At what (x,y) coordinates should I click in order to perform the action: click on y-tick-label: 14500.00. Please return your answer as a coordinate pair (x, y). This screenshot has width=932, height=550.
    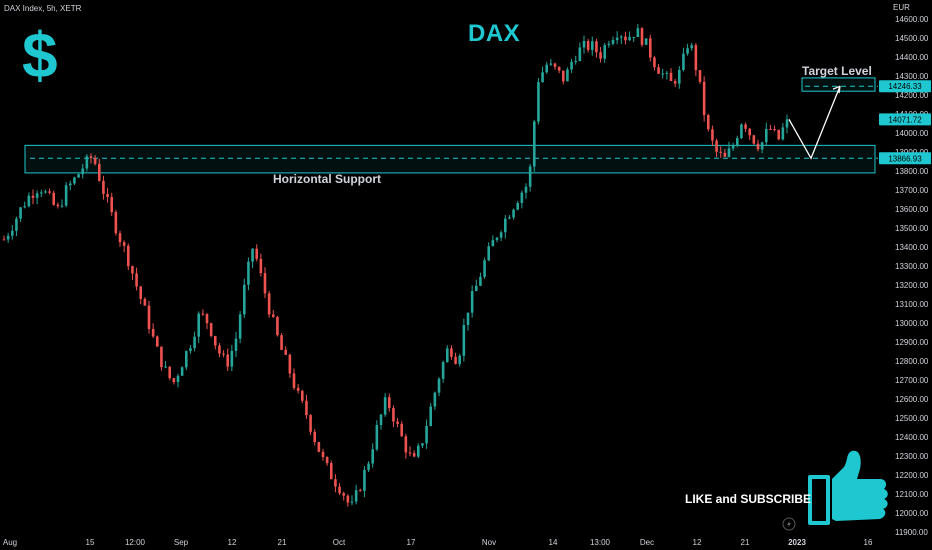
    Looking at the image, I should click on (912, 38).